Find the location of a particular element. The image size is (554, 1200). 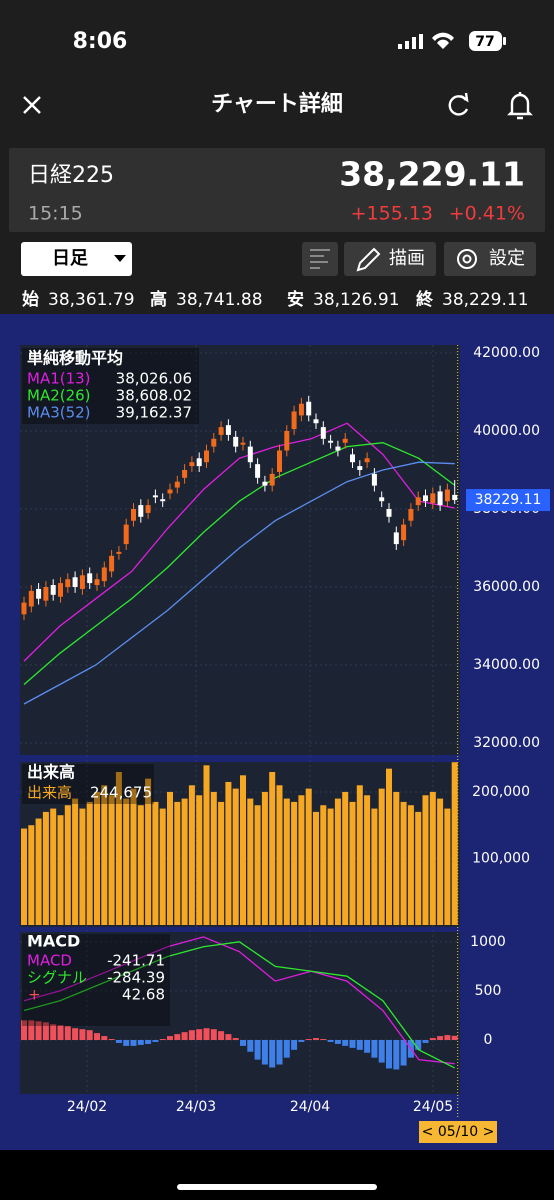

y-tick-label: 1000 is located at coordinates (488, 942).